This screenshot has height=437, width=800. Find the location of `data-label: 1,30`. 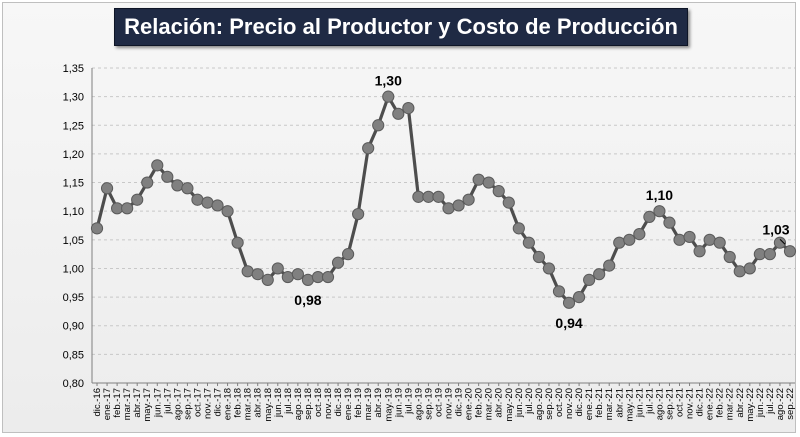

data-label: 1,30 is located at coordinates (388, 81).